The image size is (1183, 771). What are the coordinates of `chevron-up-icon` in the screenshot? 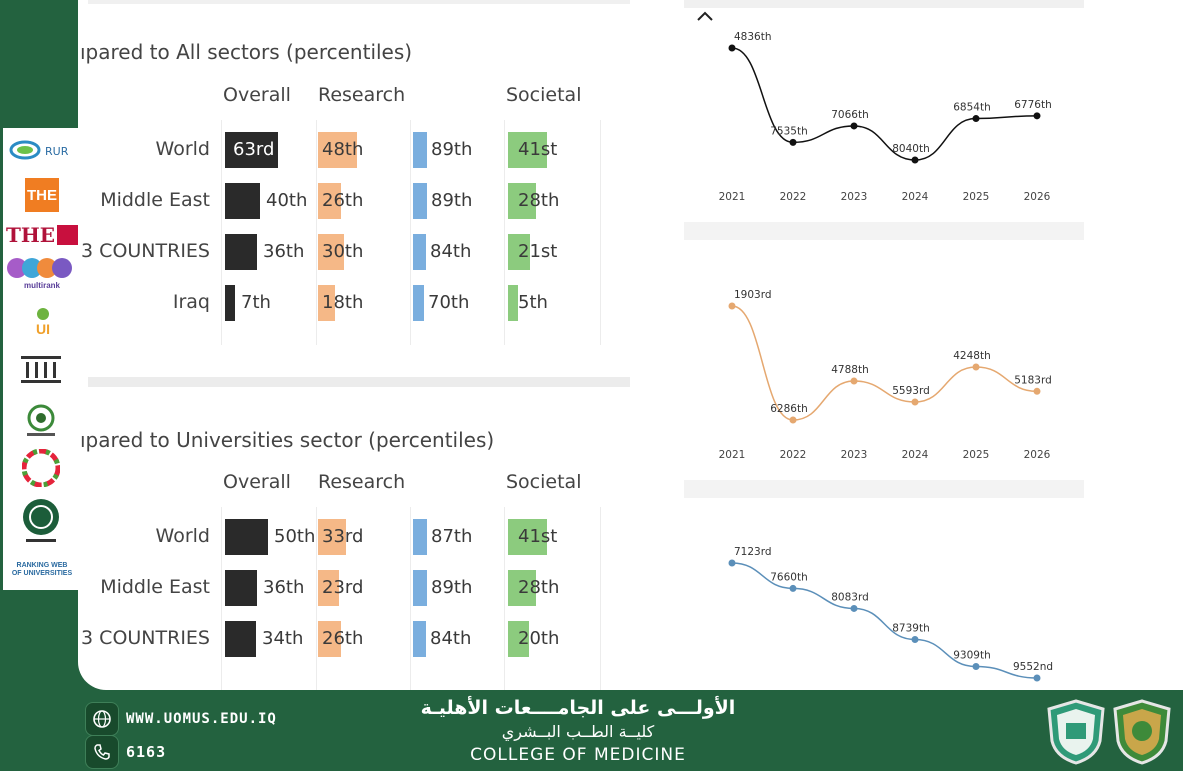 It's located at (705, 17).